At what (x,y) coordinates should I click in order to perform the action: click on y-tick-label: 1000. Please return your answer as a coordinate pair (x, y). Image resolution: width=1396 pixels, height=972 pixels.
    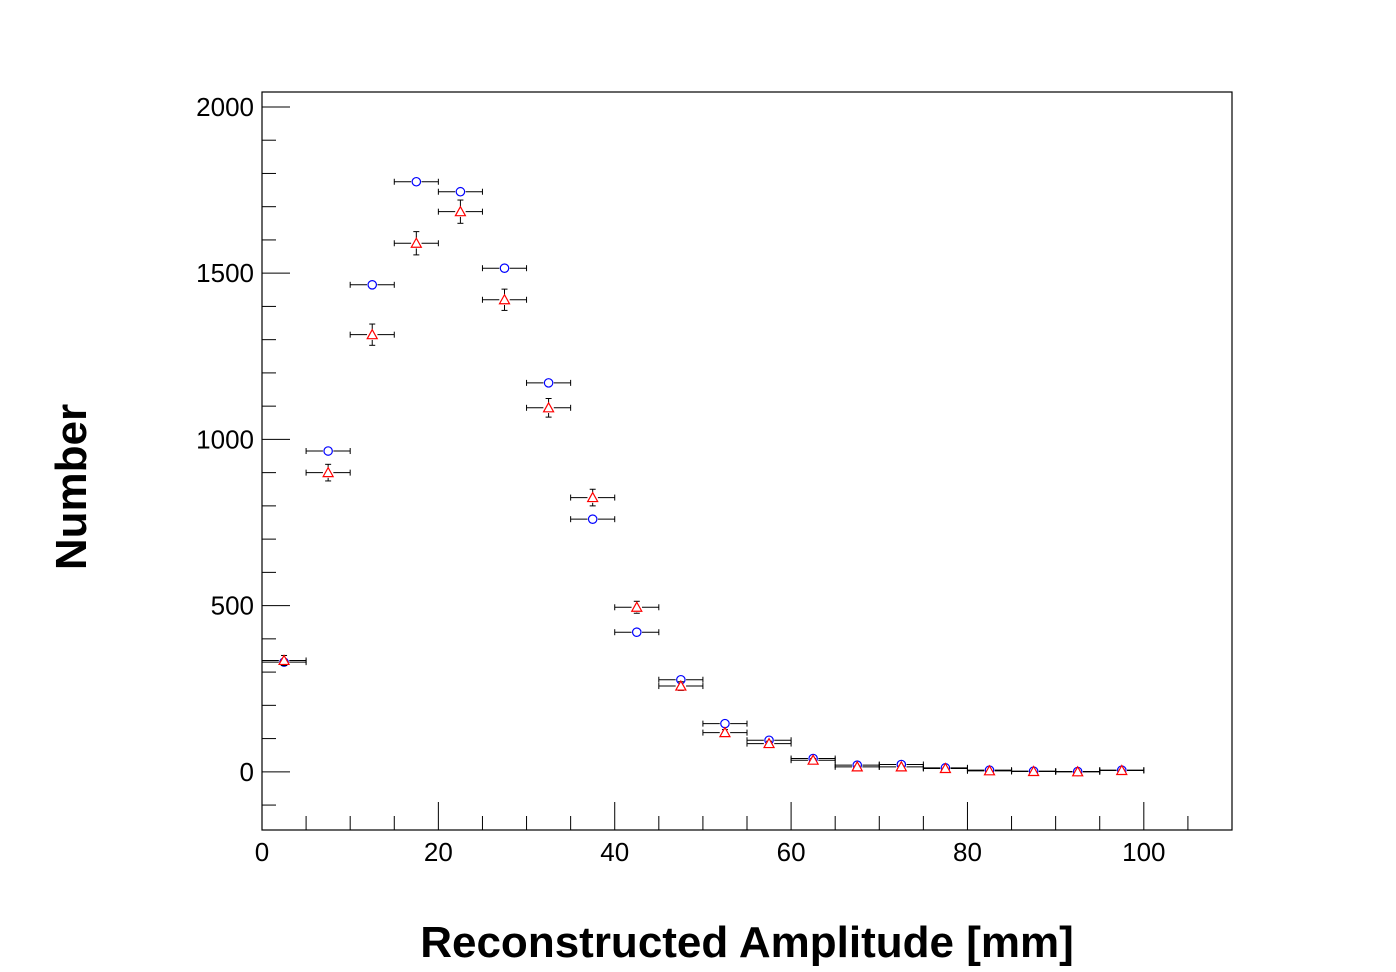
    Looking at the image, I should click on (225, 439).